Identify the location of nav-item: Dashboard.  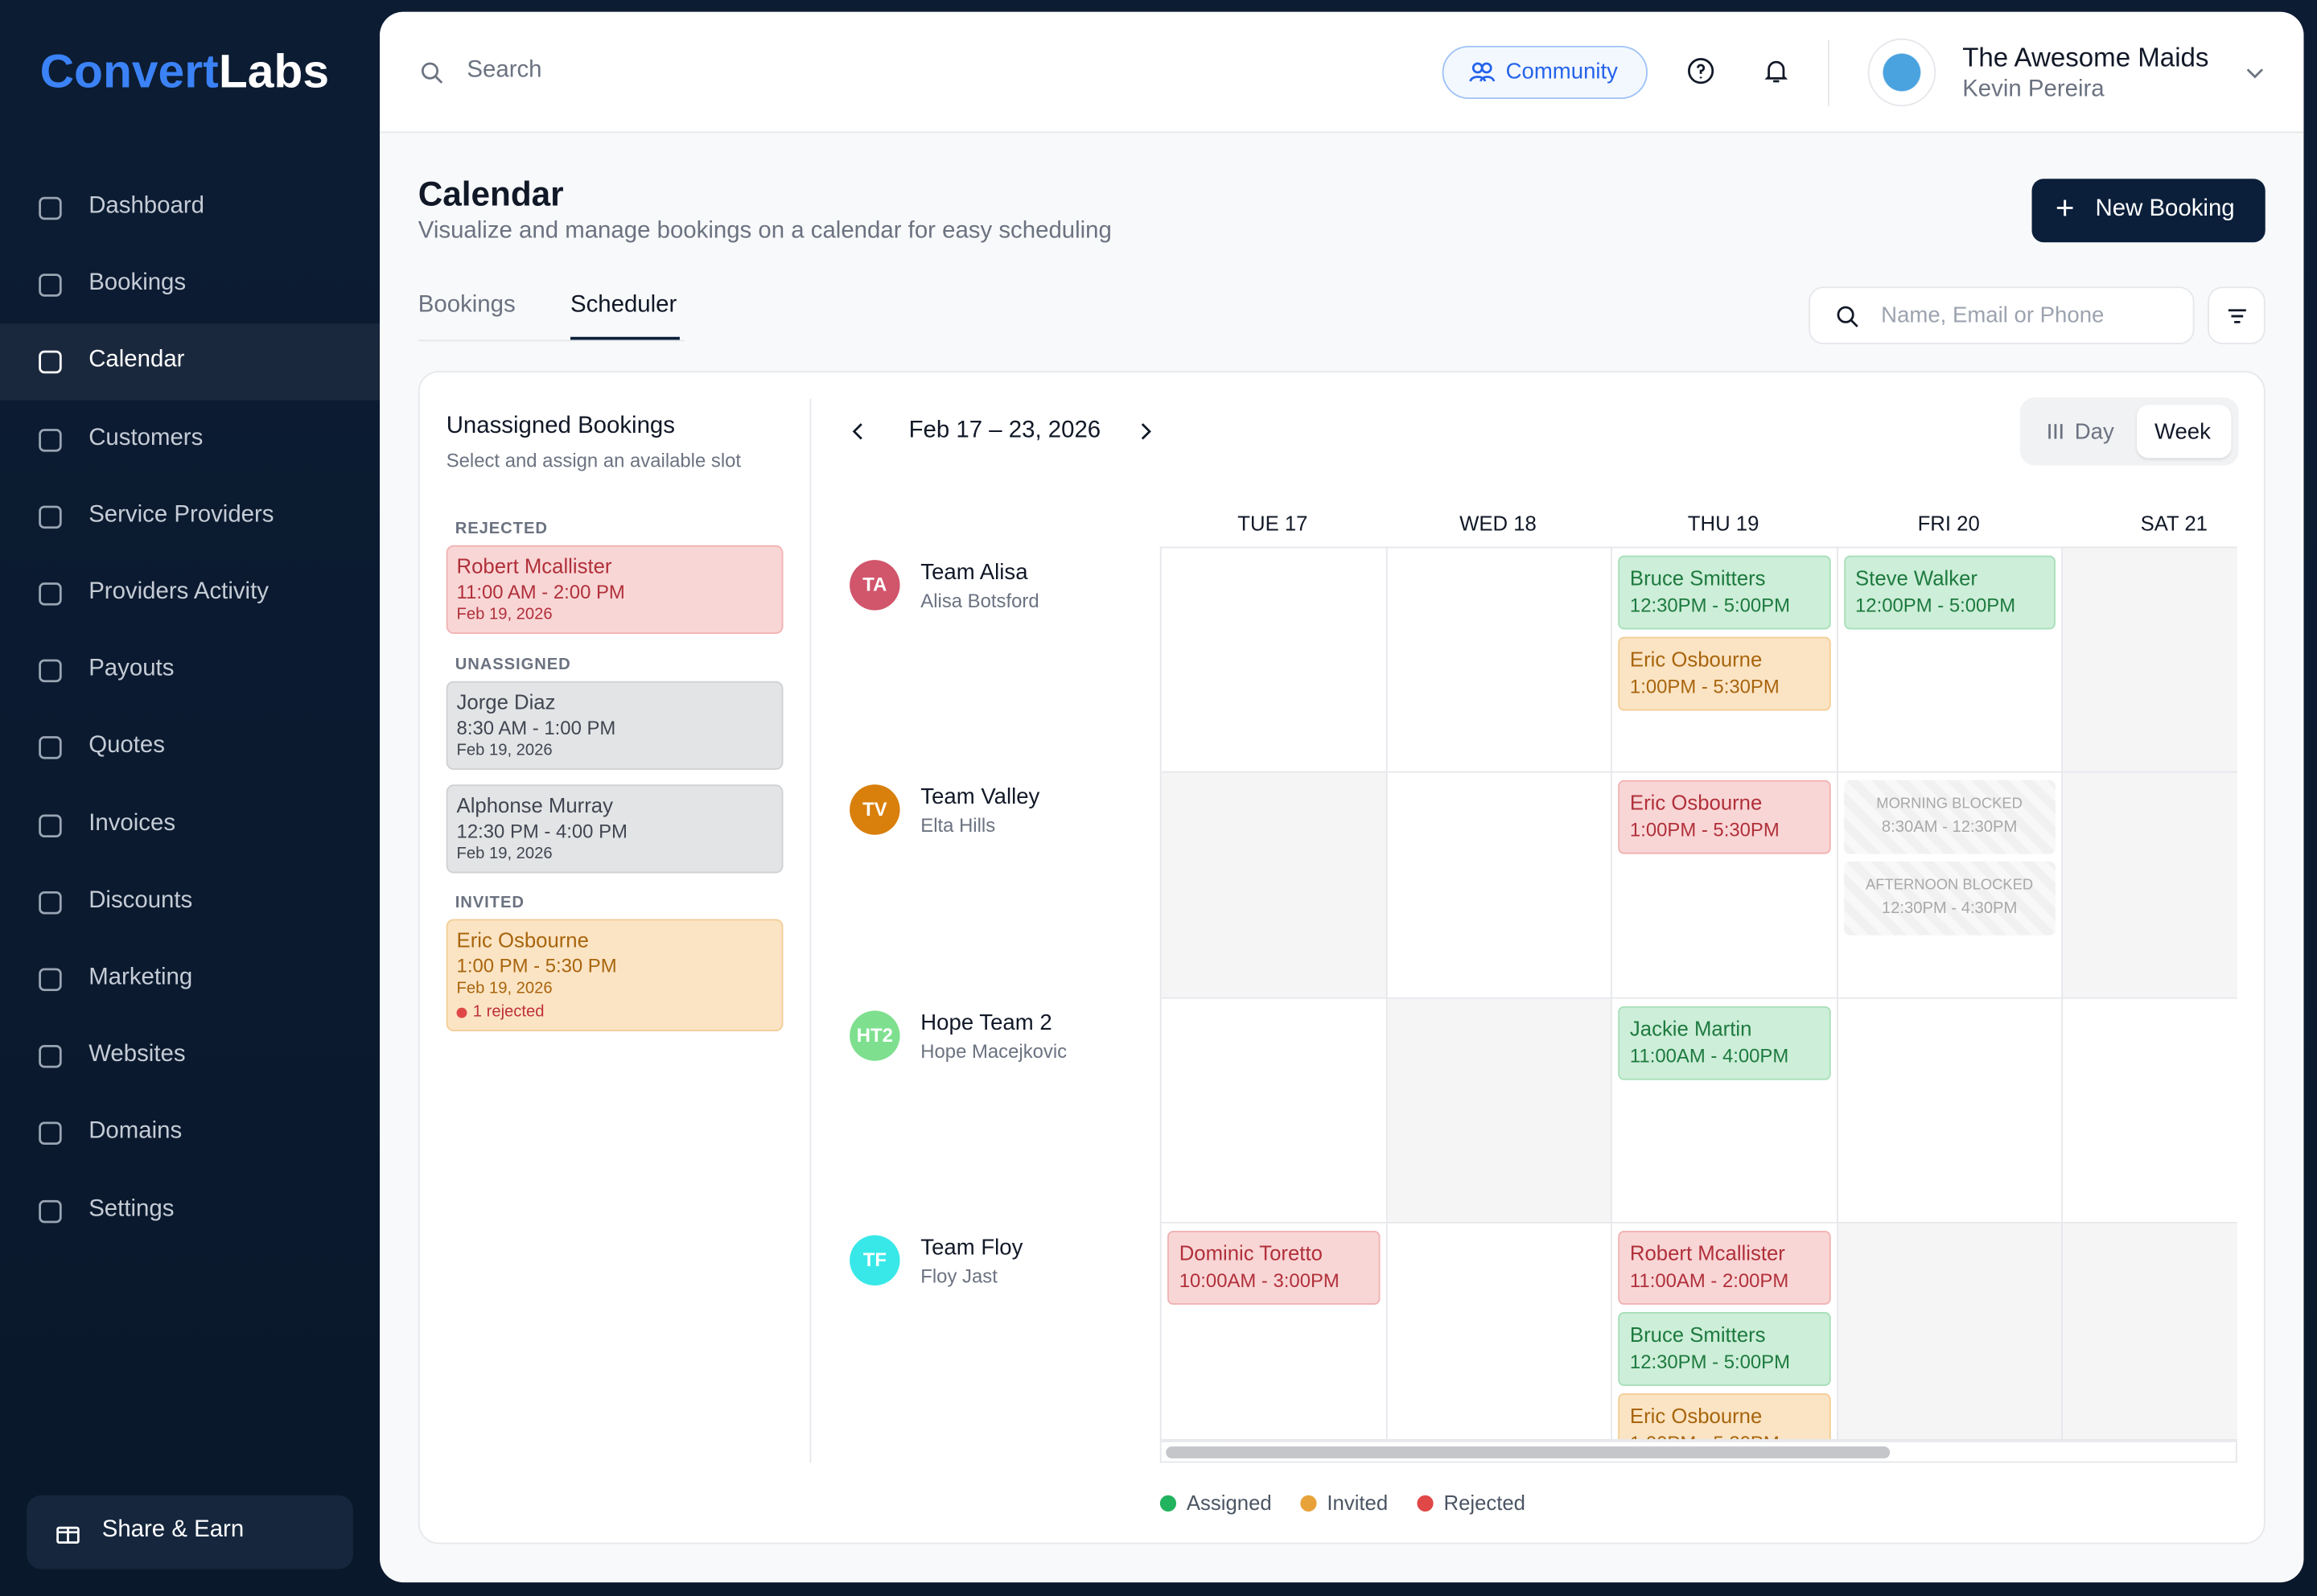
(146, 206).